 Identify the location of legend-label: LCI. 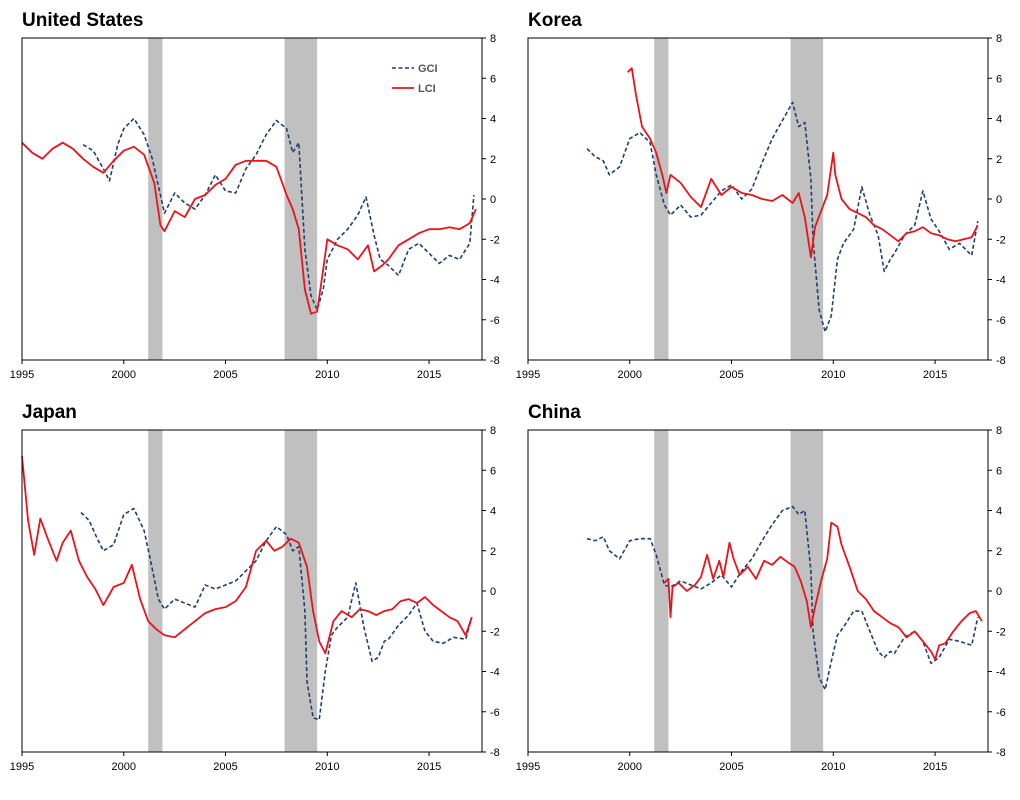
(427, 89).